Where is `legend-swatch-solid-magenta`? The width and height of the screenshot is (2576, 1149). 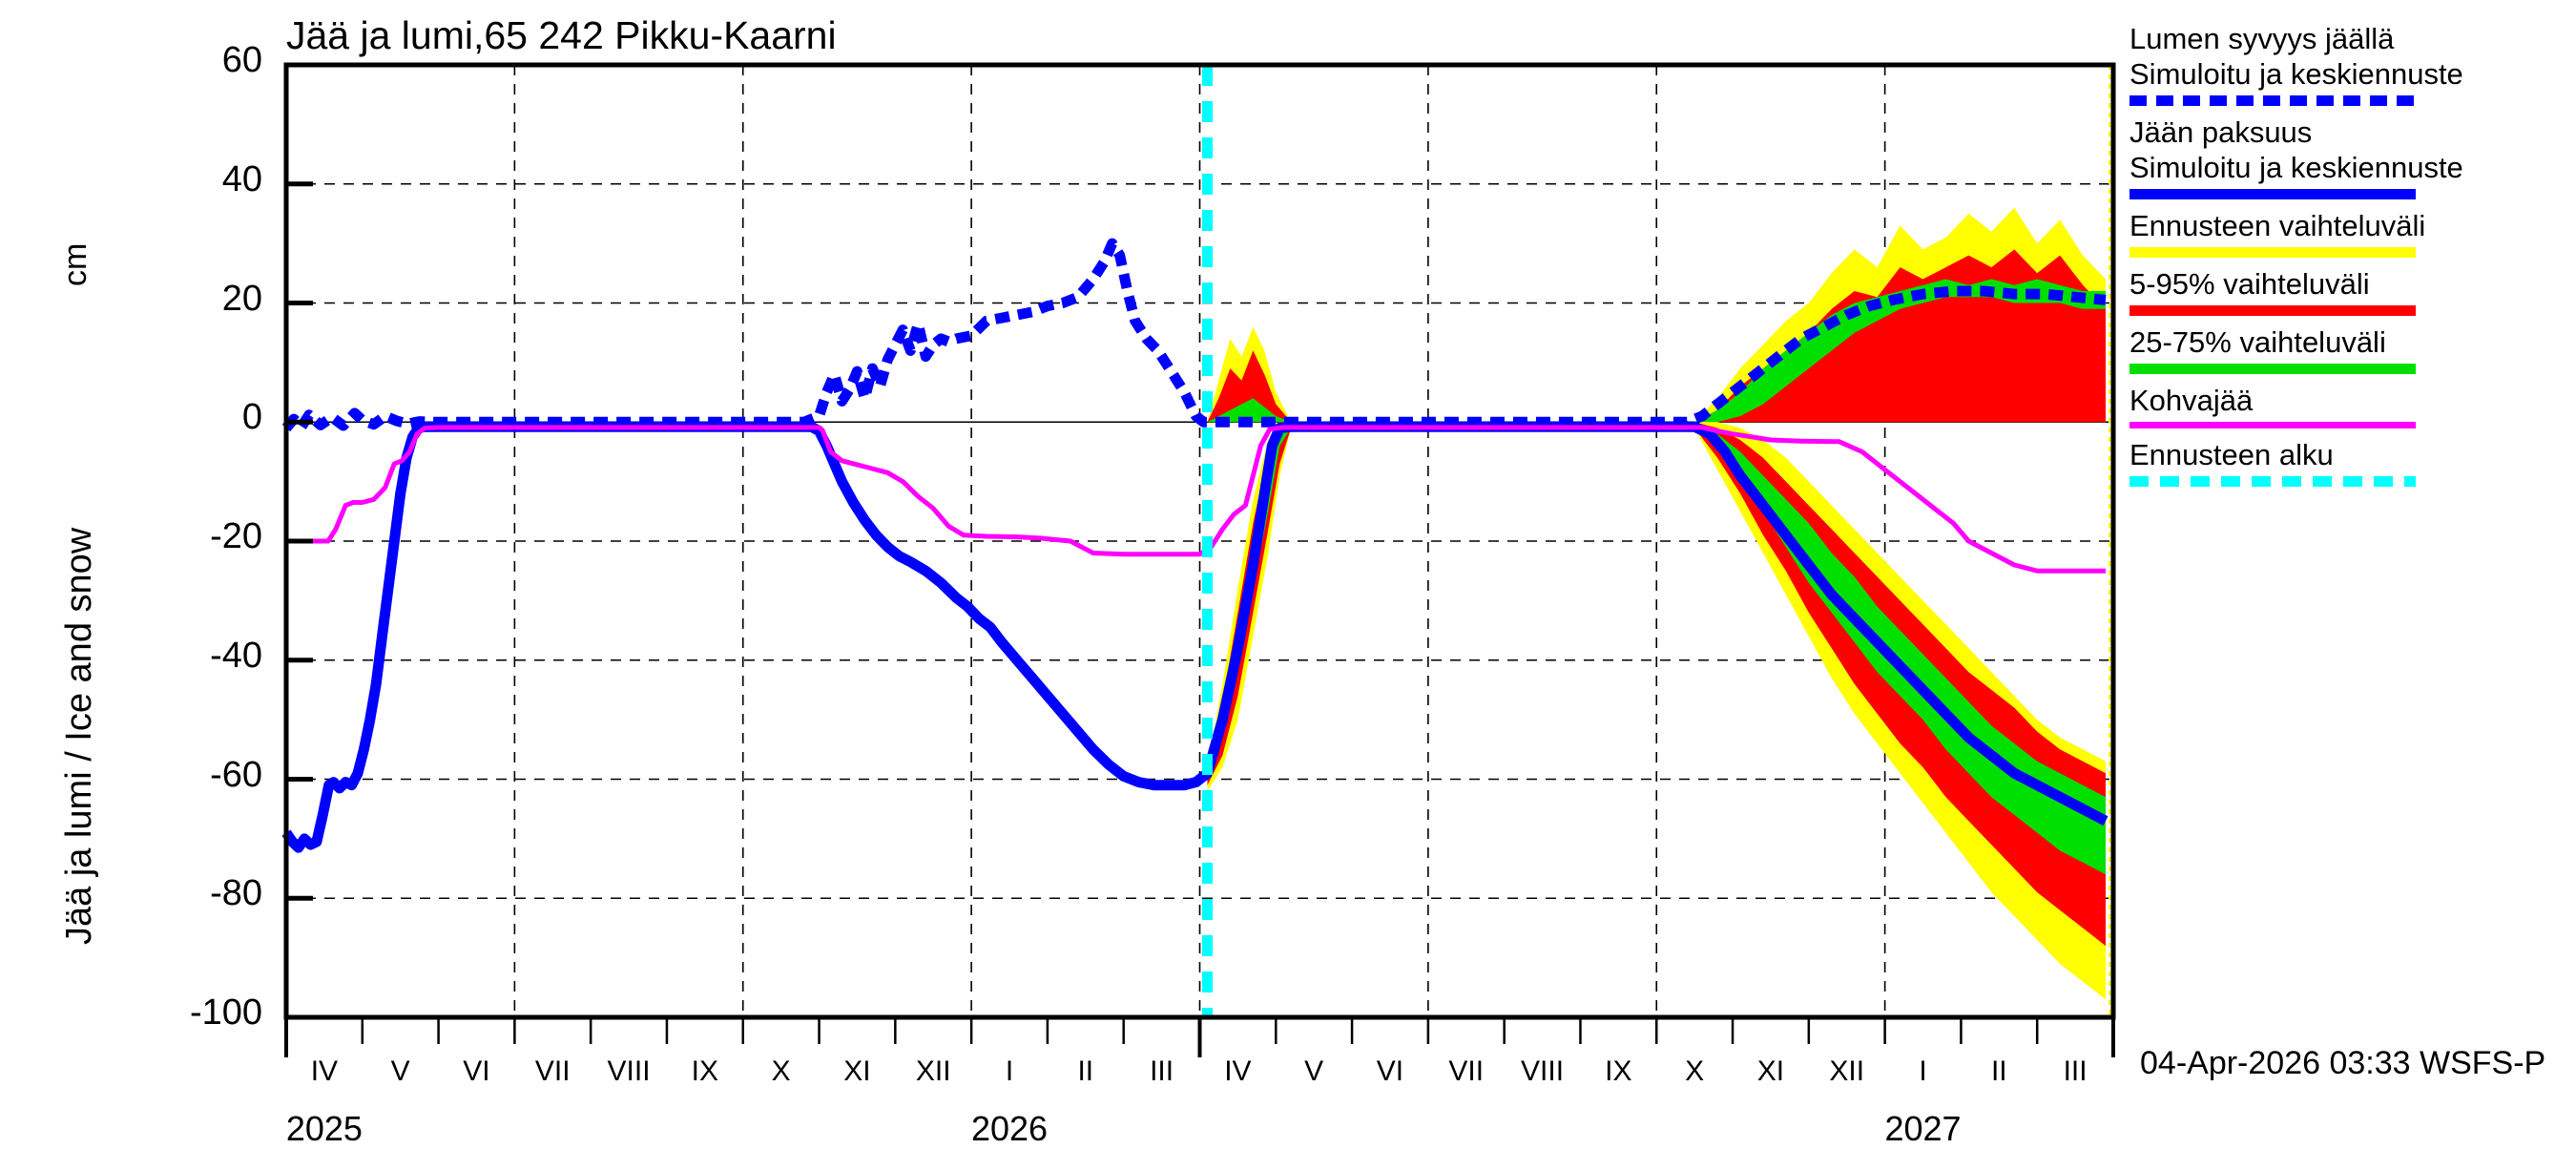 legend-swatch-solid-magenta is located at coordinates (2272, 425).